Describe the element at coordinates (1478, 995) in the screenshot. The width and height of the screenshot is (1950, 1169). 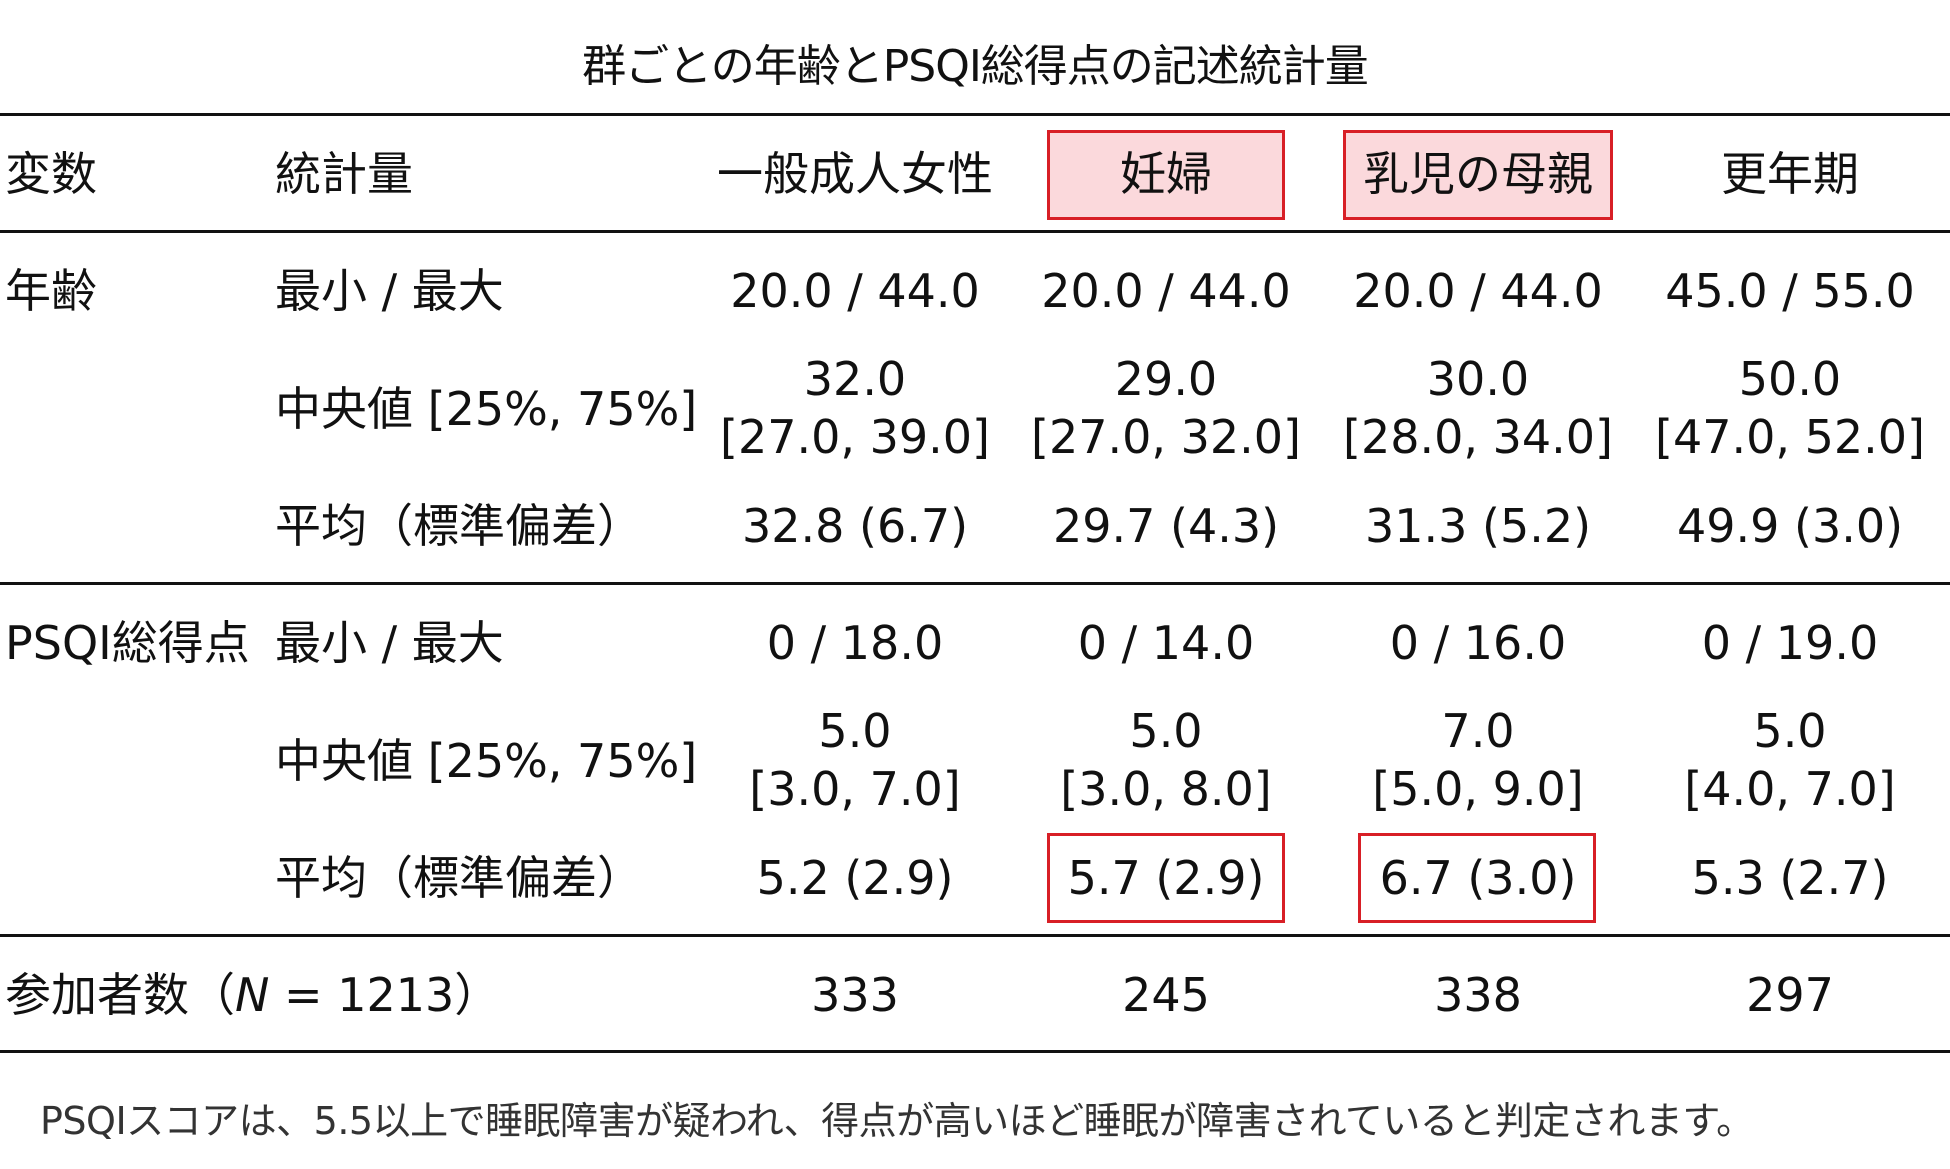
I see `participants-mothers: 338` at that location.